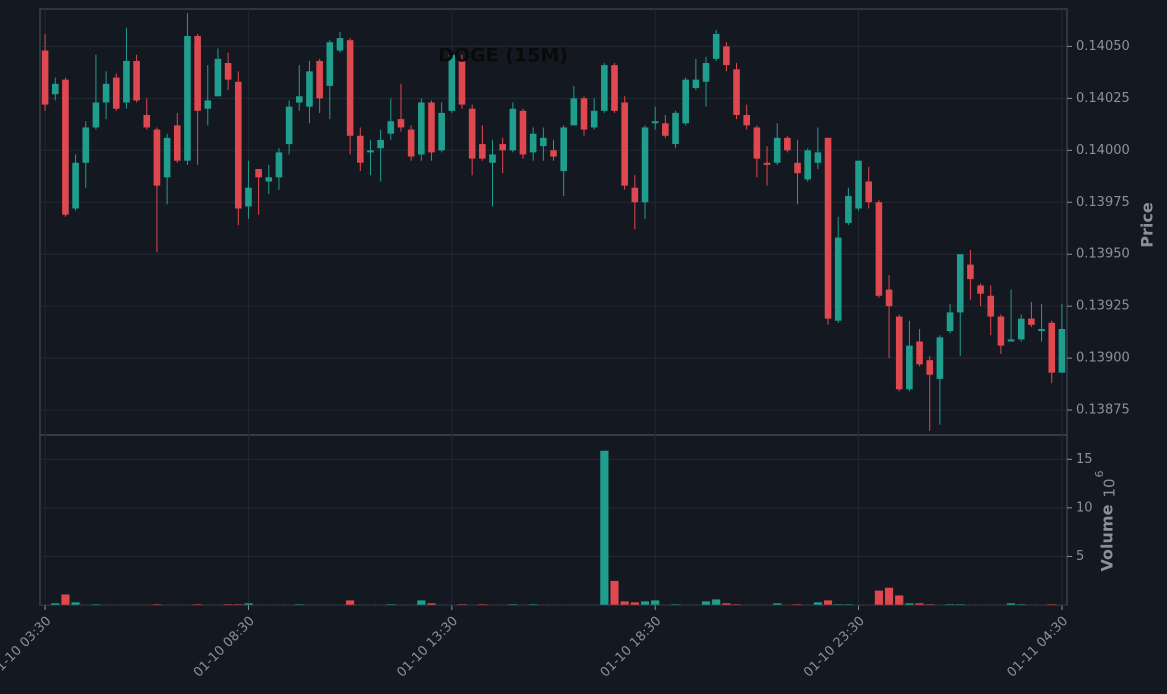 The width and height of the screenshot is (1167, 694). Describe the element at coordinates (1107, 537) in the screenshot. I see `volume-axis-label: Volume` at that location.